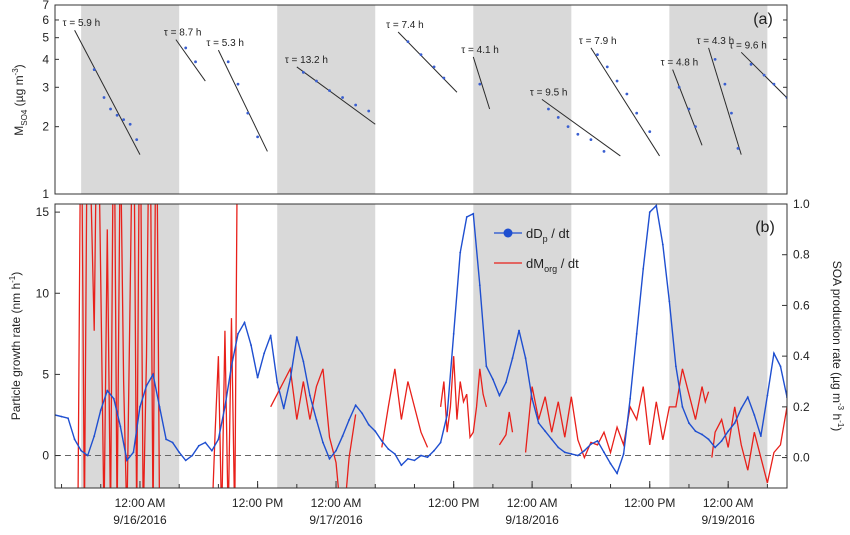  Describe the element at coordinates (801, 458) in the screenshot. I see `y2-tick-label: 0.0` at that location.